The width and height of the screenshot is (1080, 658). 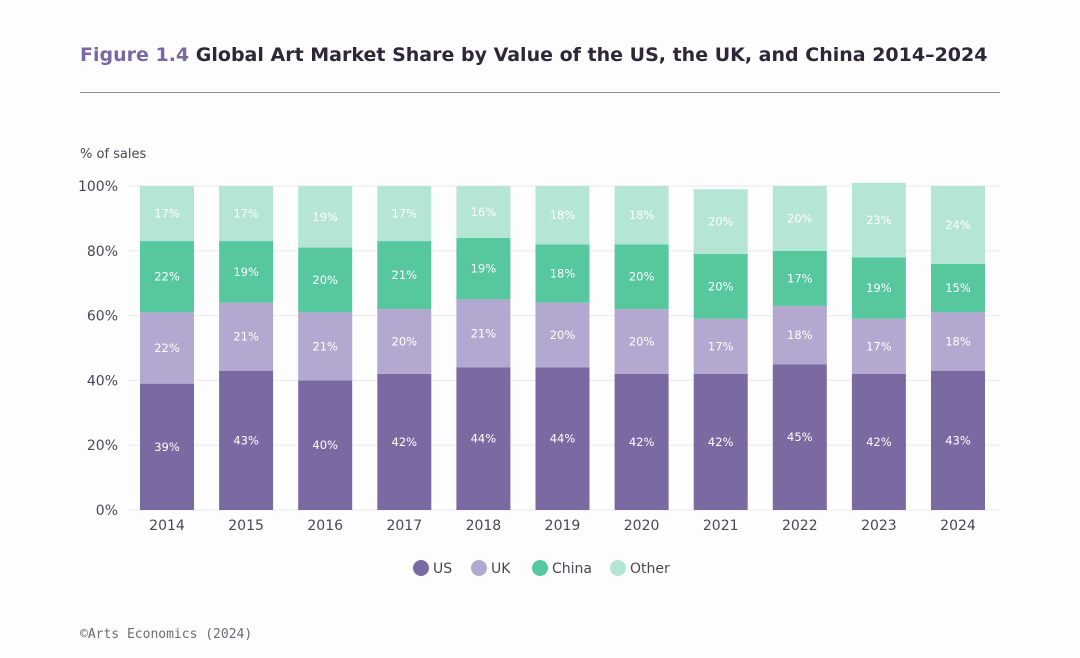 I want to click on data-label-uk-2020: 20%, so click(x=642, y=342).